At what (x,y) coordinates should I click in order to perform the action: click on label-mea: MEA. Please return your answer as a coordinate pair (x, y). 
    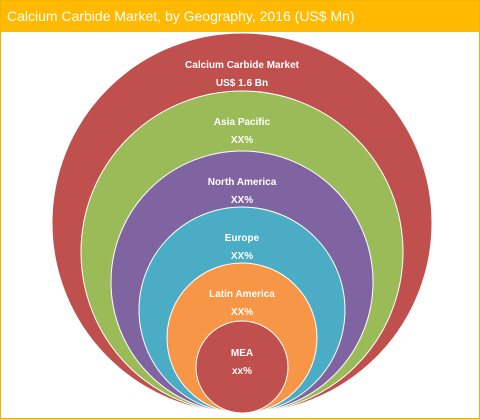
    Looking at the image, I should click on (242, 353).